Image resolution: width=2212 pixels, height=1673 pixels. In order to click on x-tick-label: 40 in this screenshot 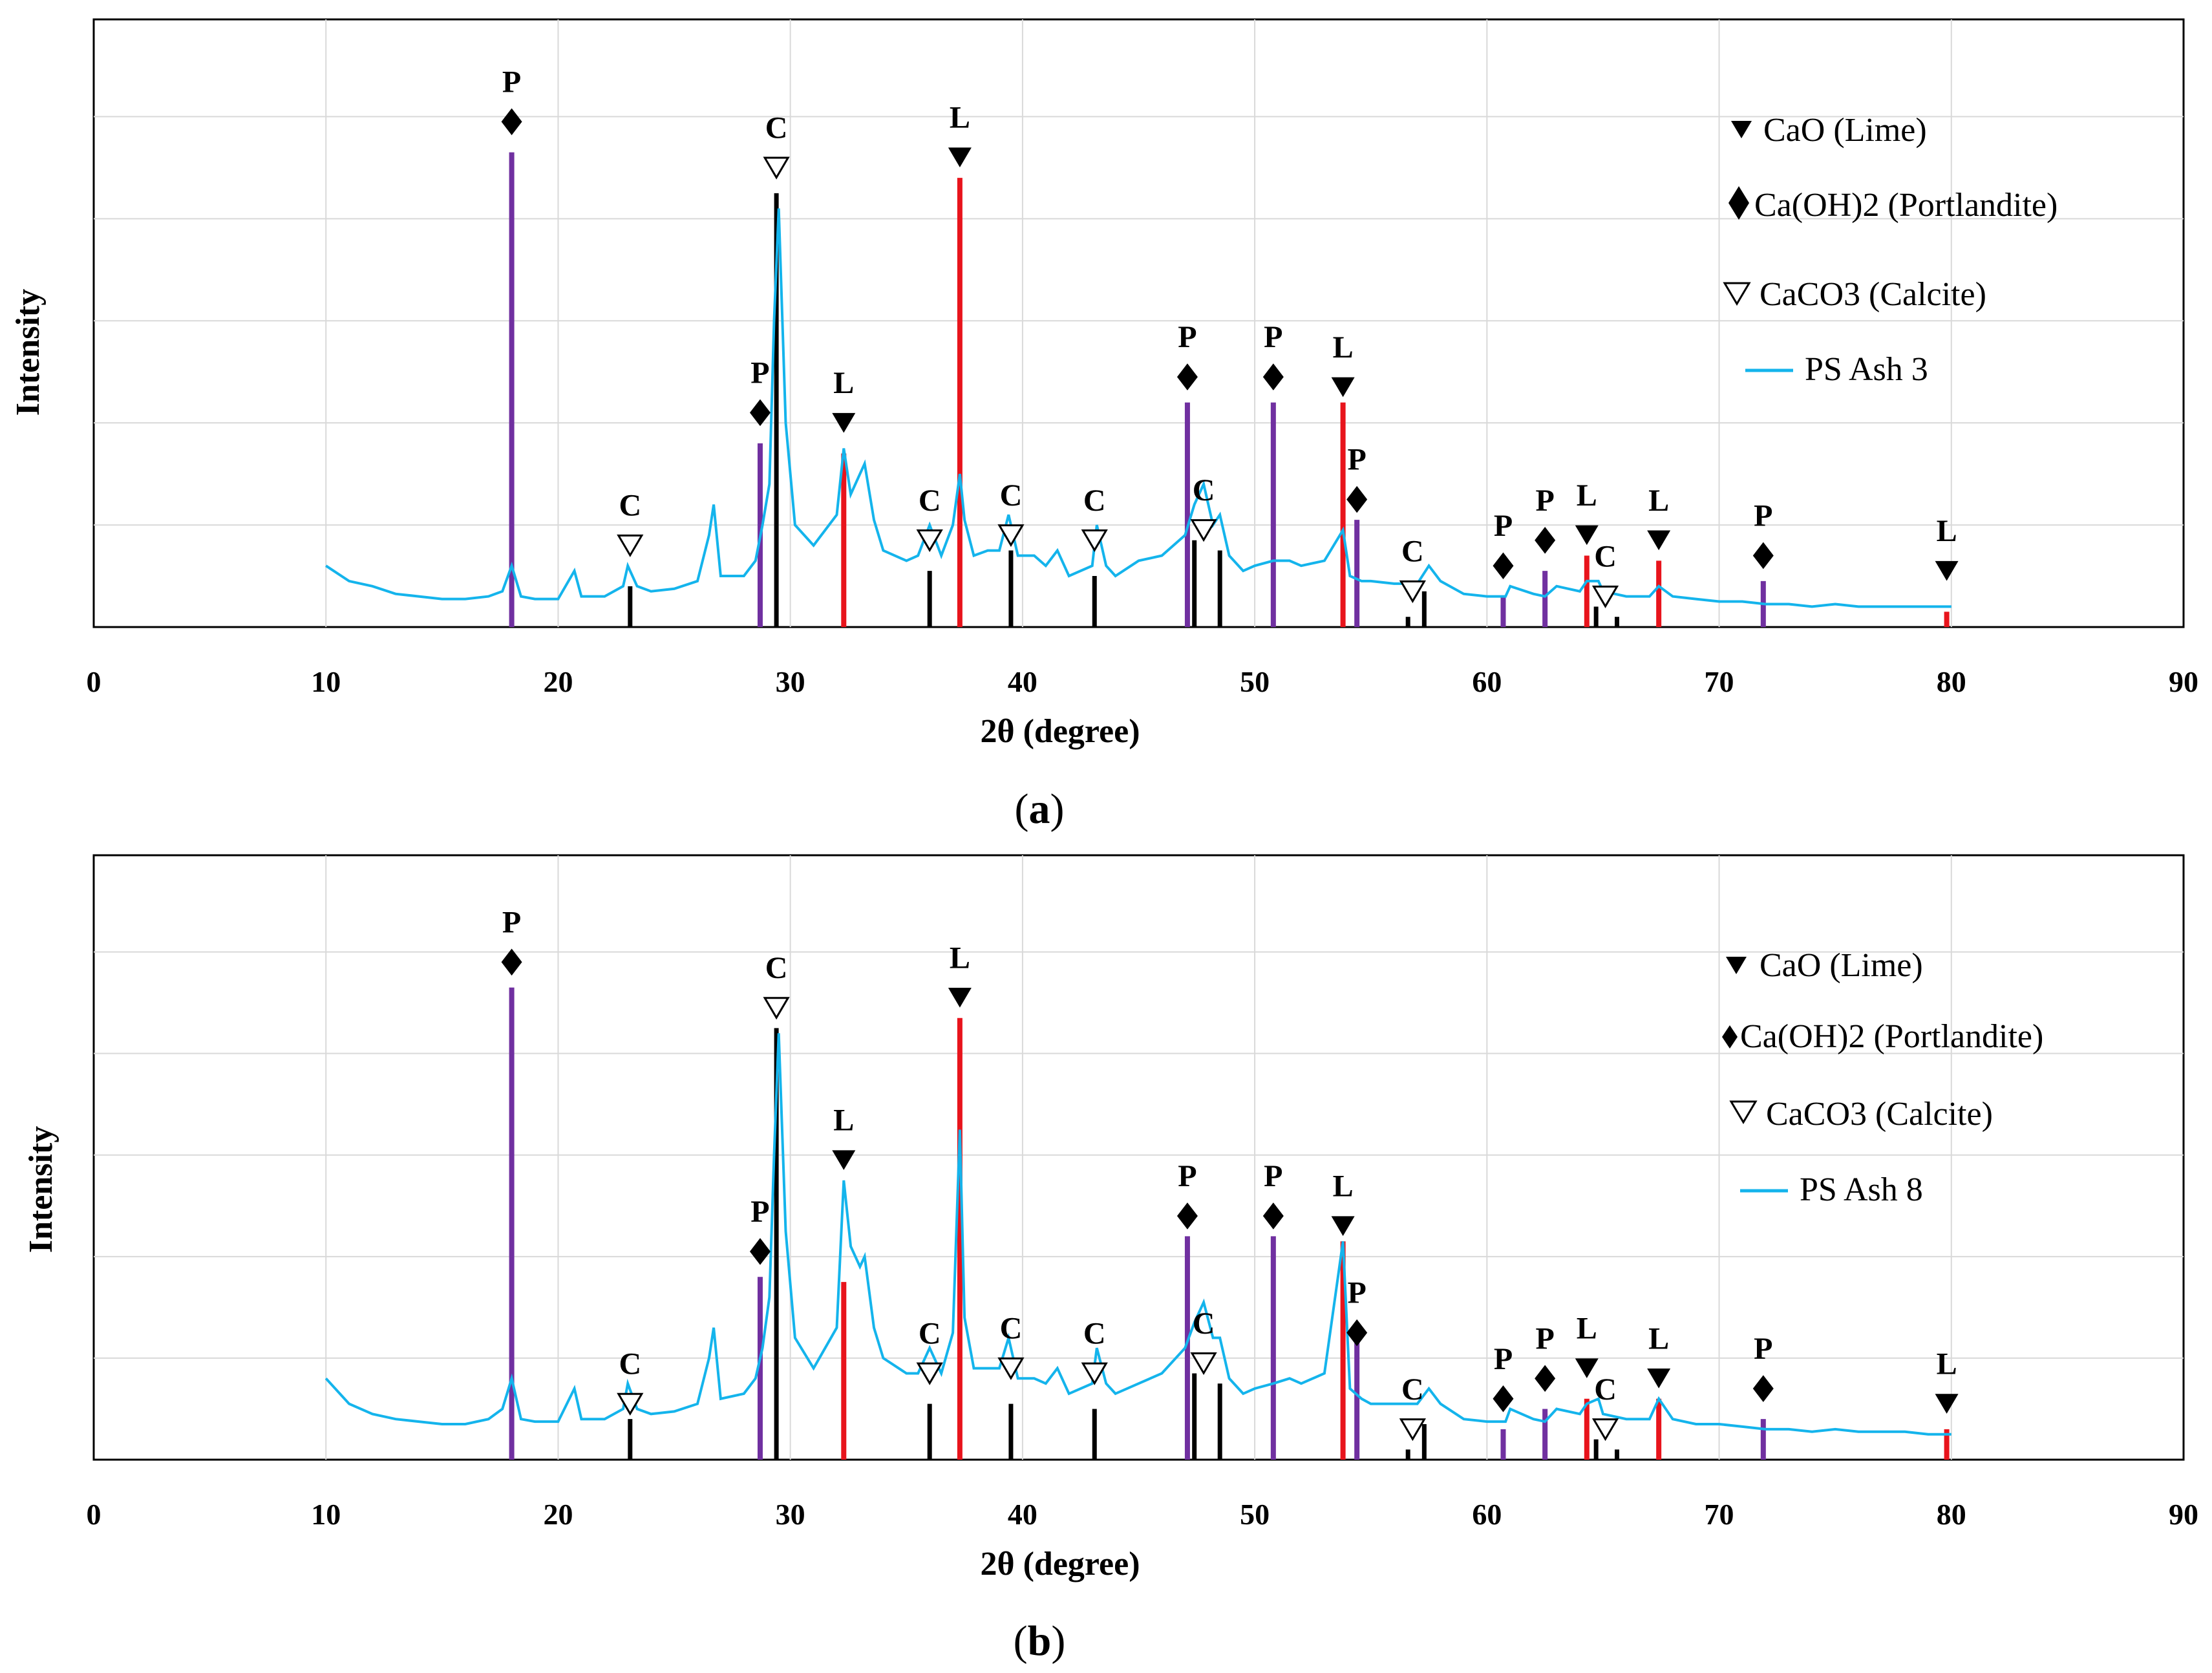, I will do `click(1022, 681)`.